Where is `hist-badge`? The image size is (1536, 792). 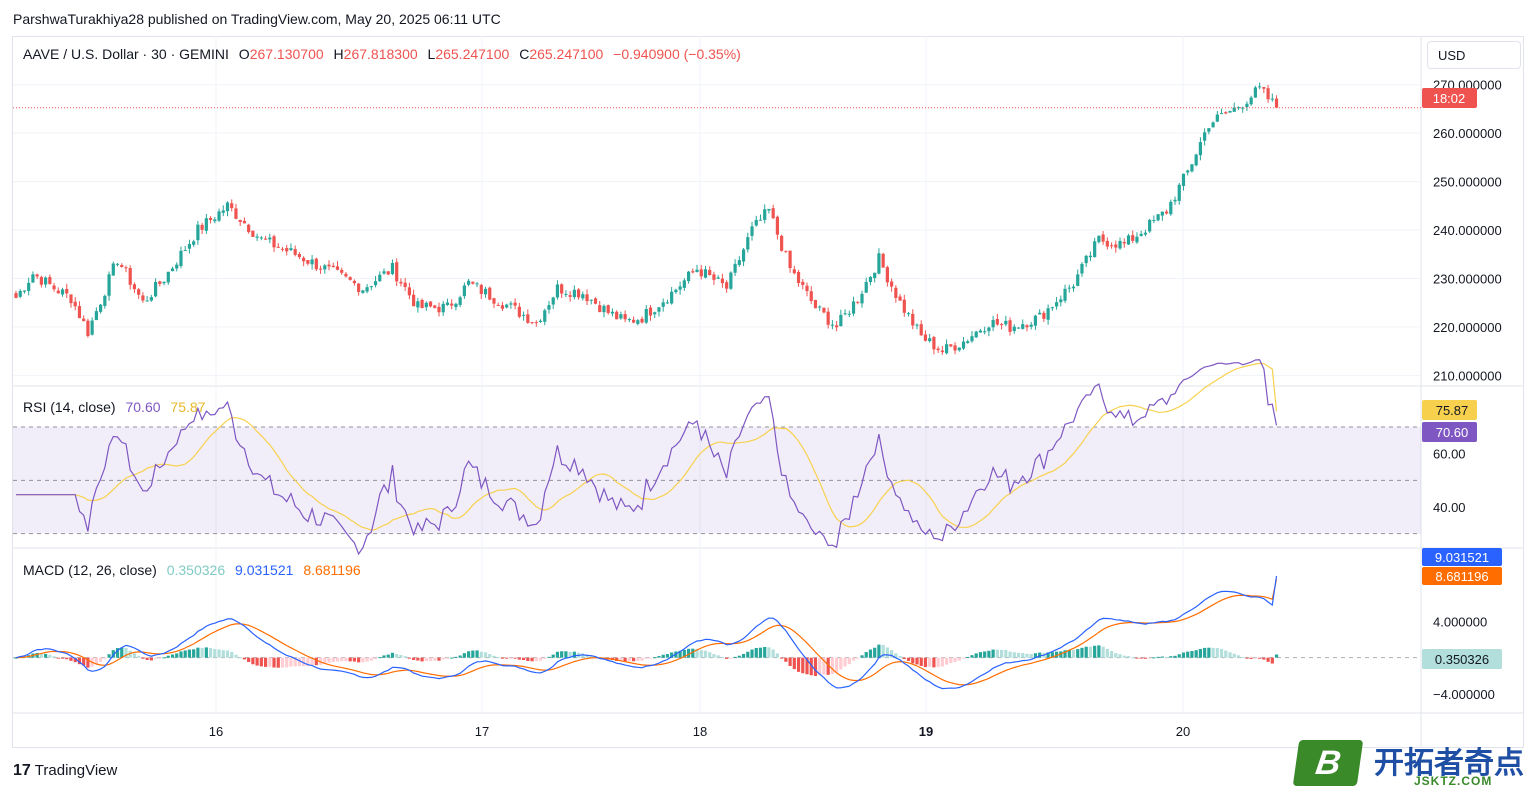
hist-badge is located at coordinates (1462, 659).